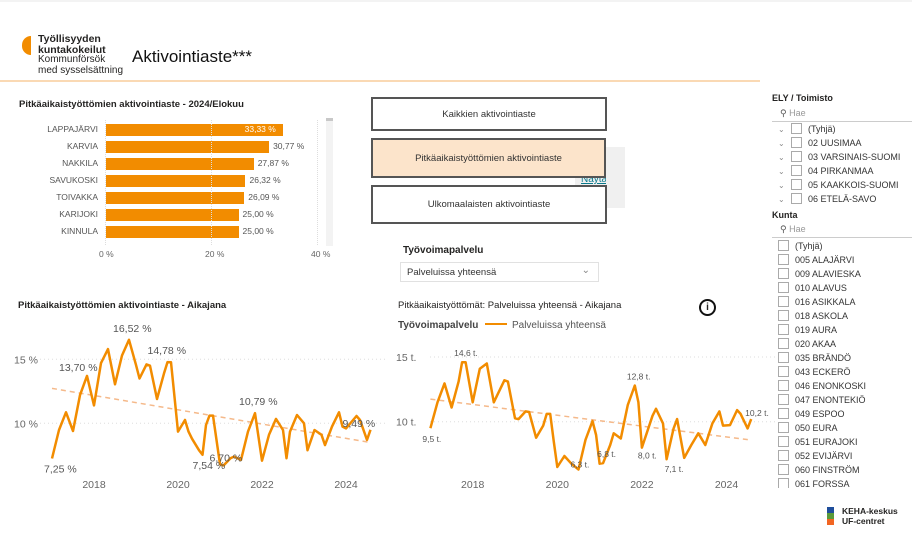 This screenshot has width=912, height=534. I want to click on kunta-item: 051 EURAJOKI, so click(822, 442).